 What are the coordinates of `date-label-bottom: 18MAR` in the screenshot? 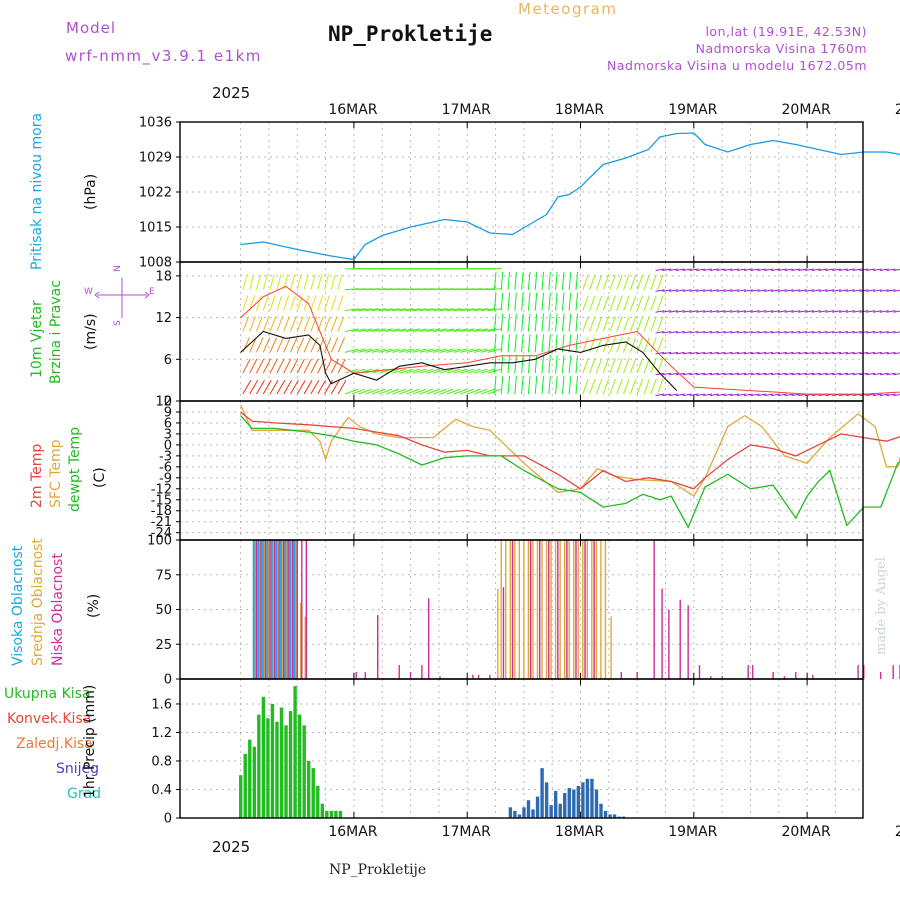 It's located at (579, 832).